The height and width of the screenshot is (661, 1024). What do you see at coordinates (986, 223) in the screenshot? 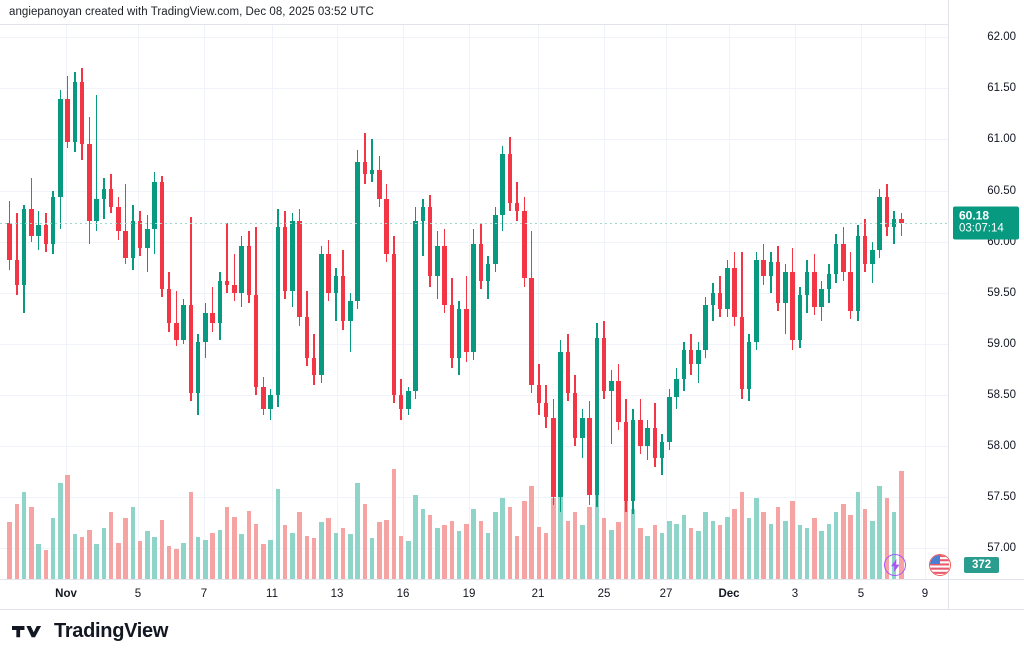
I see `current-price-badge: 60.18 03:07:14` at bounding box center [986, 223].